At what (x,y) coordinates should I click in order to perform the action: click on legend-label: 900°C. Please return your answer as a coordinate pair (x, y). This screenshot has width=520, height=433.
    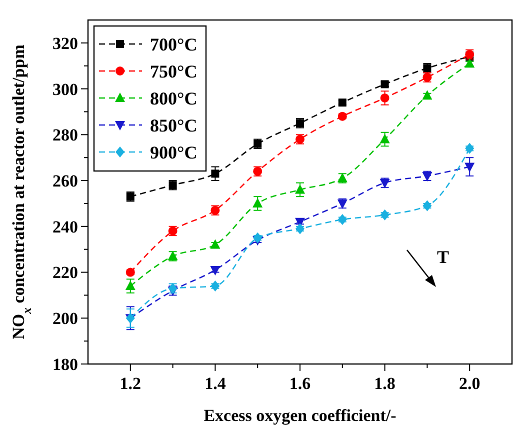
    Looking at the image, I should click on (174, 152).